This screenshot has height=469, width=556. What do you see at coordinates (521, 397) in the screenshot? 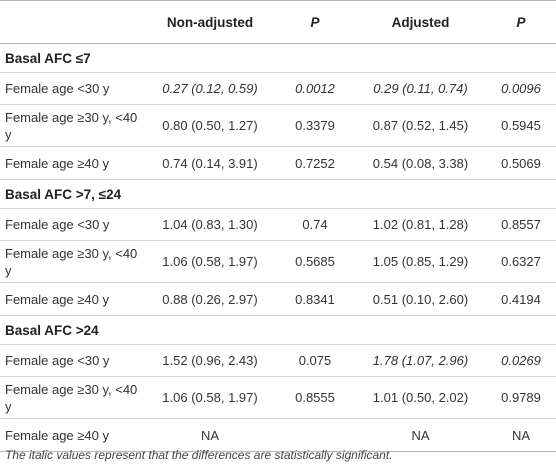
I see `p-value-adjusted: 0.9789` at bounding box center [521, 397].